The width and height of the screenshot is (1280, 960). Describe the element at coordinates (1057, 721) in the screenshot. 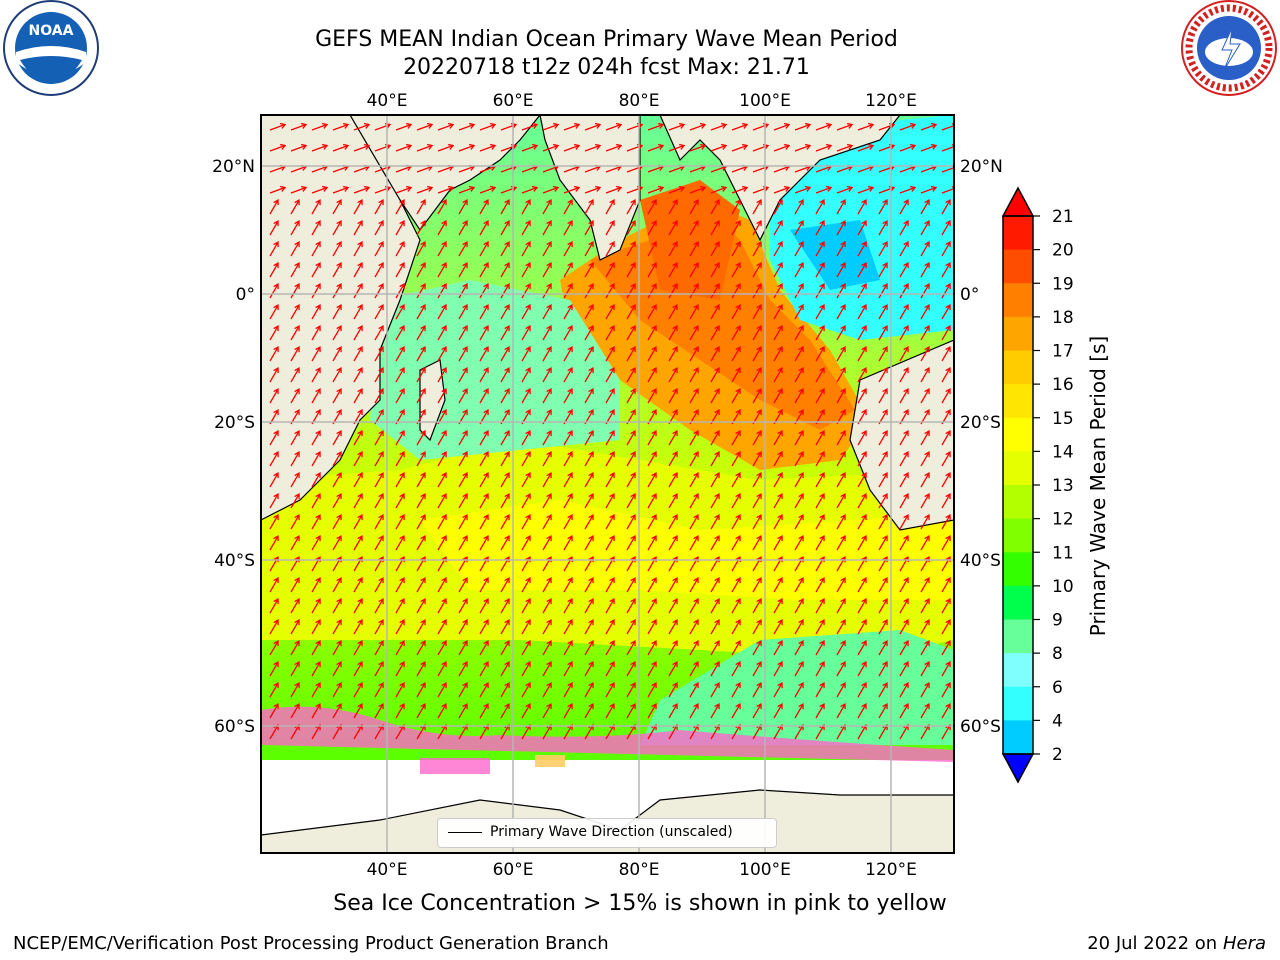

I see `colorbar-tick-label: 4` at that location.